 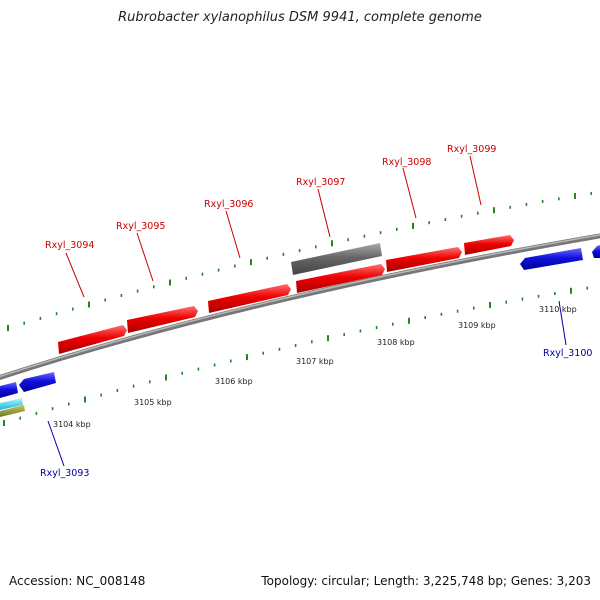 I want to click on ruler-label-3109: 3109 kbp, so click(x=477, y=325).